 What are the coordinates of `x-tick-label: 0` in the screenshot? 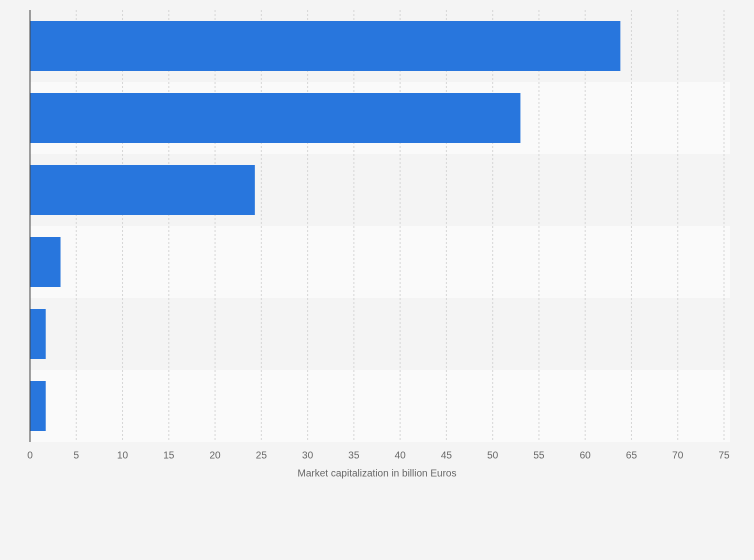 It's located at (30, 456).